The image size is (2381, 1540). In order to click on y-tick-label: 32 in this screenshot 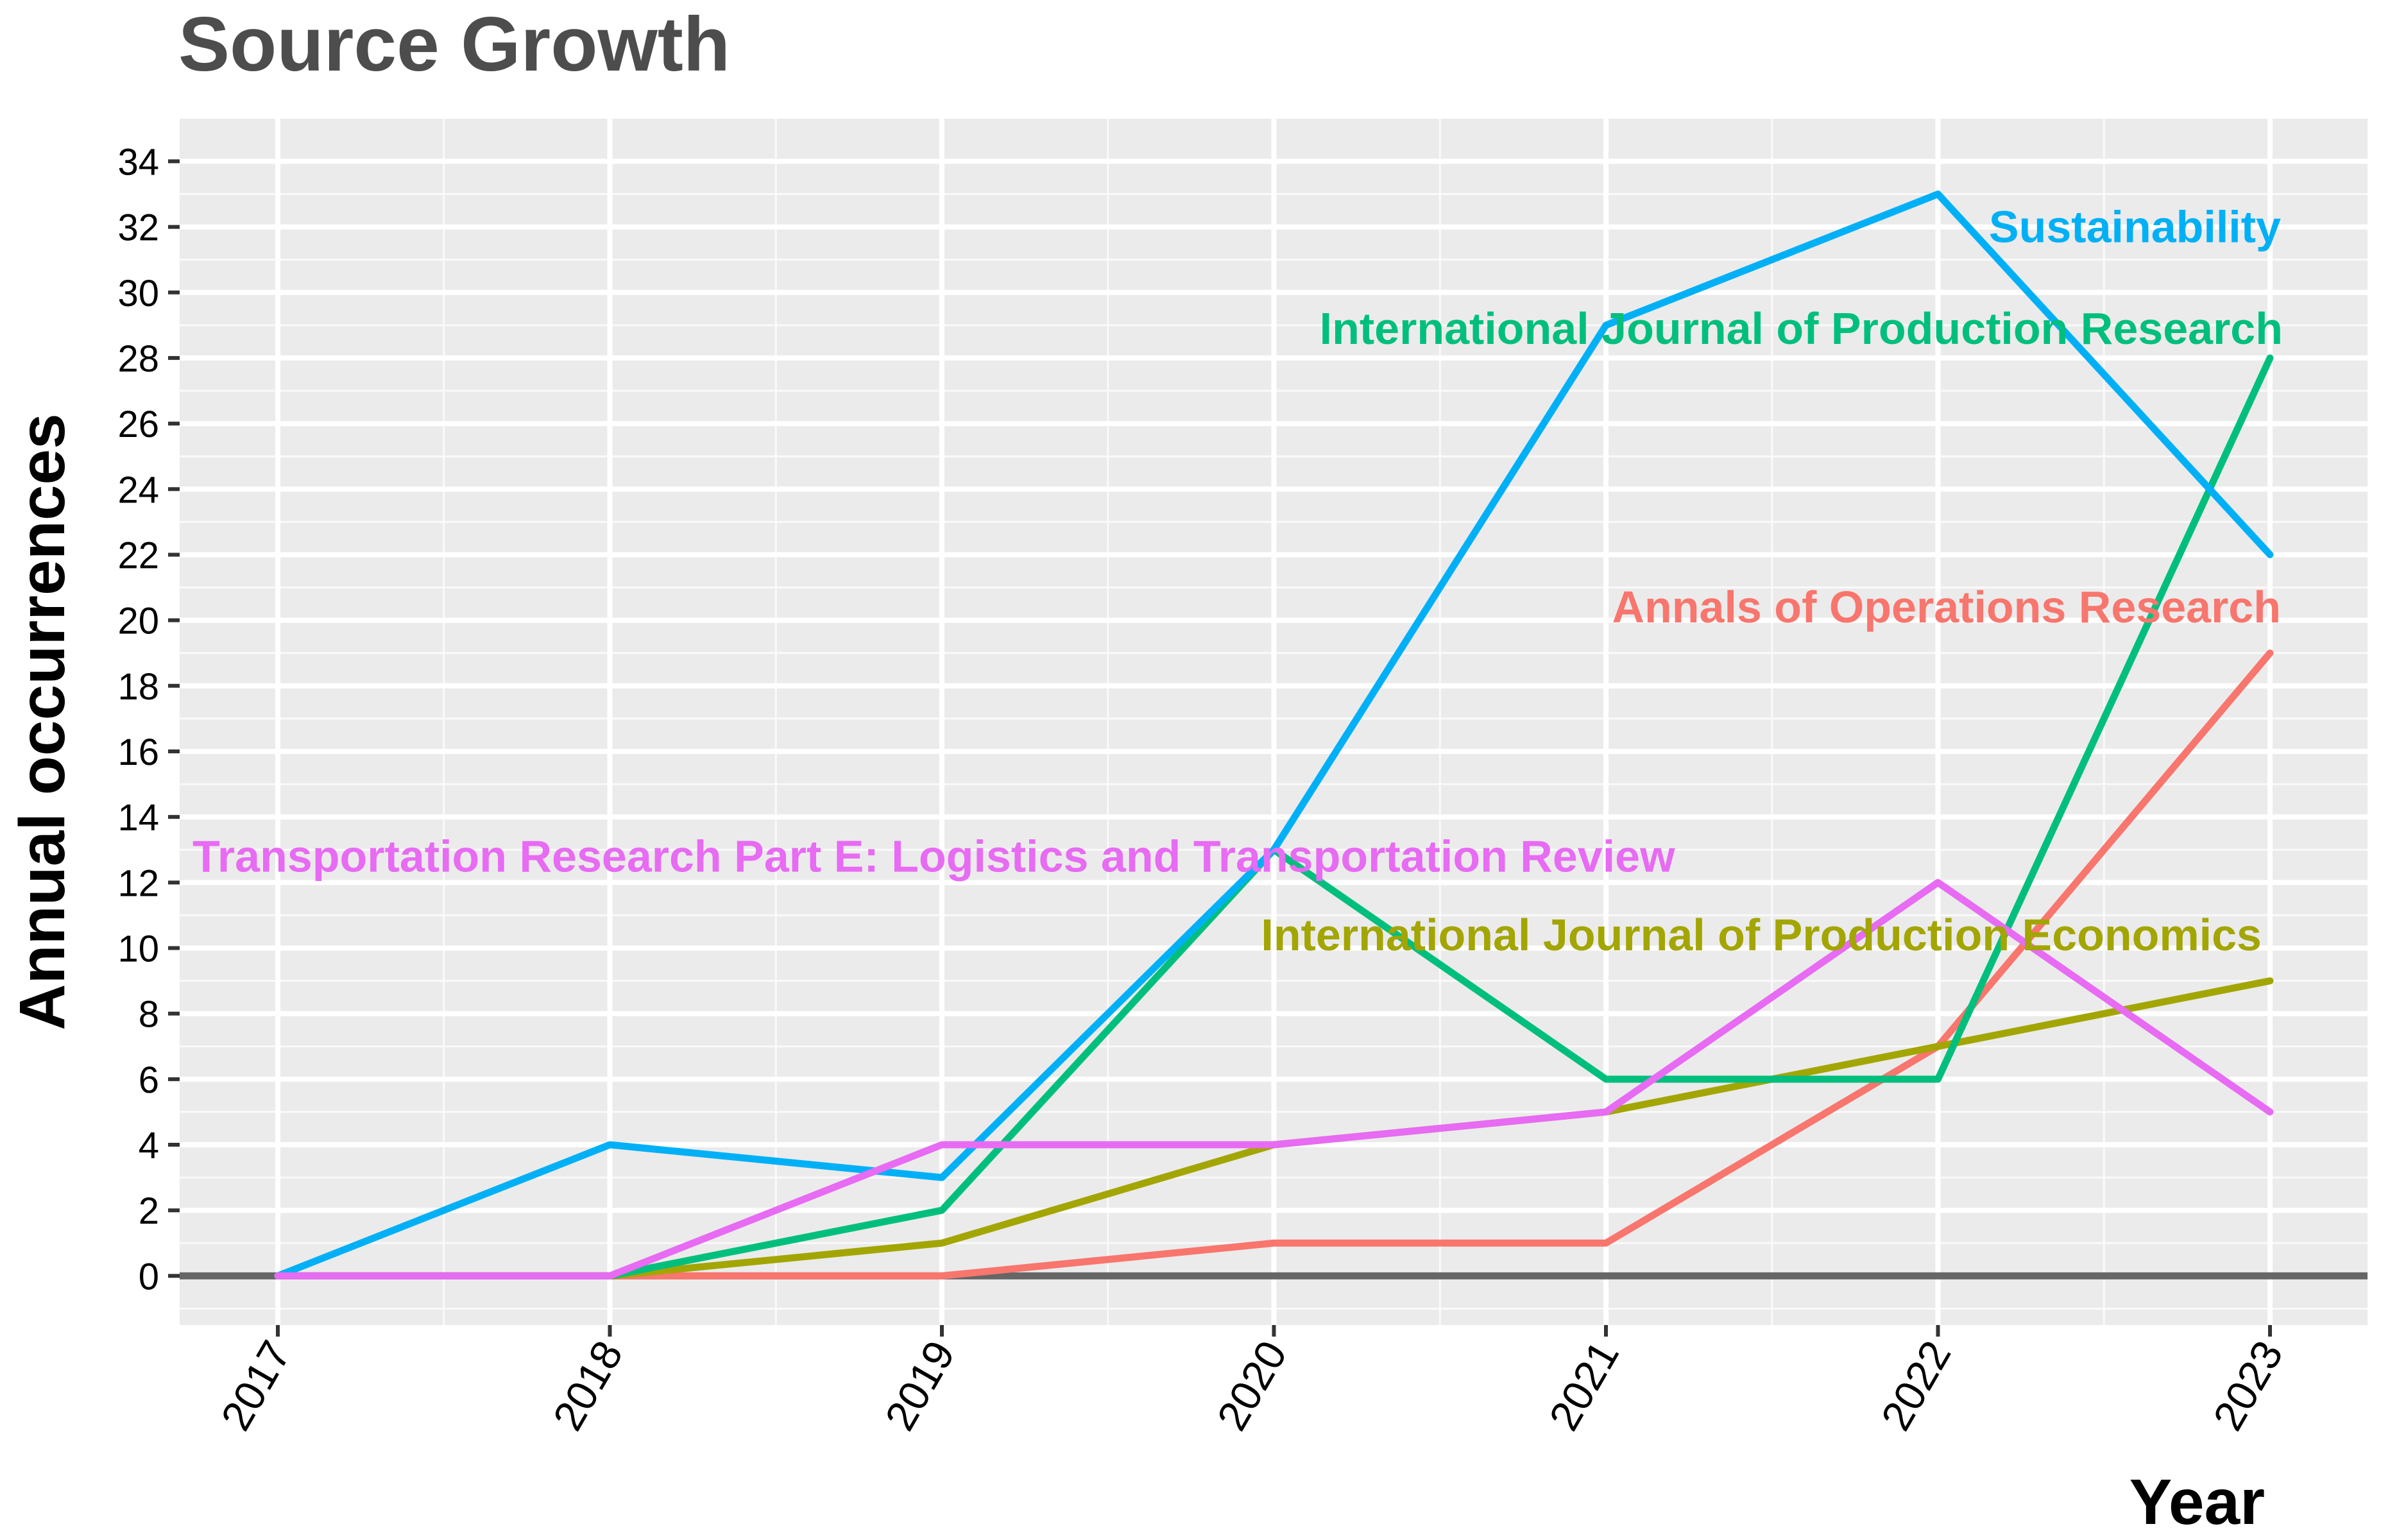, I will do `click(138, 228)`.